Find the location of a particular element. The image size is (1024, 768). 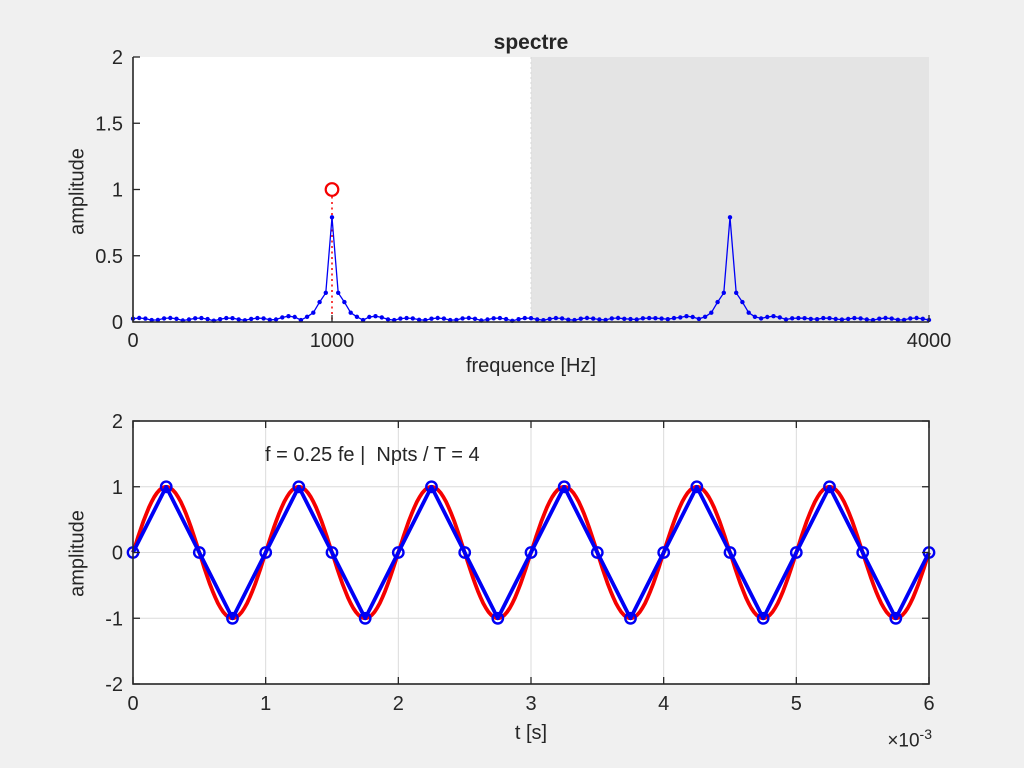

spectrum-ylabel: amplitude is located at coordinates (77, 191).